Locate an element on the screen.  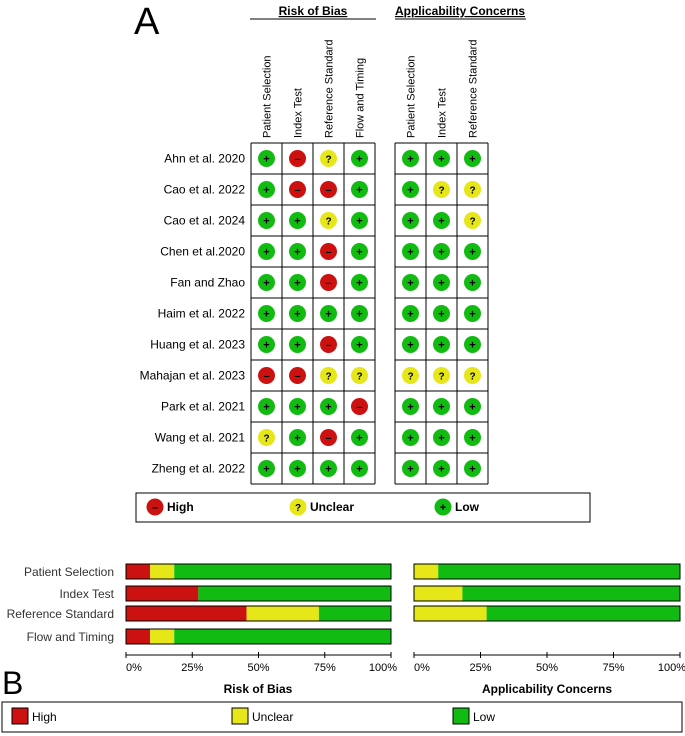
judgement-low-huang-et-al-2023-bias-3: + is located at coordinates (359, 344).